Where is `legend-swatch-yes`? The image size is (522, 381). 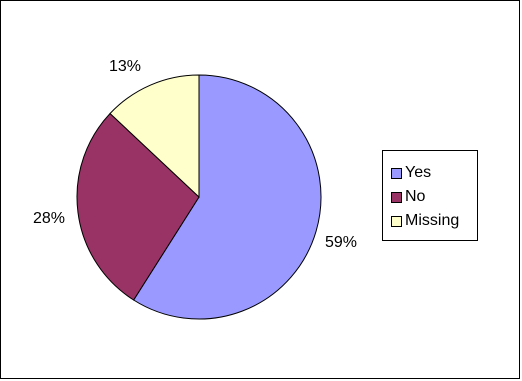
legend-swatch-yes is located at coordinates (396, 173).